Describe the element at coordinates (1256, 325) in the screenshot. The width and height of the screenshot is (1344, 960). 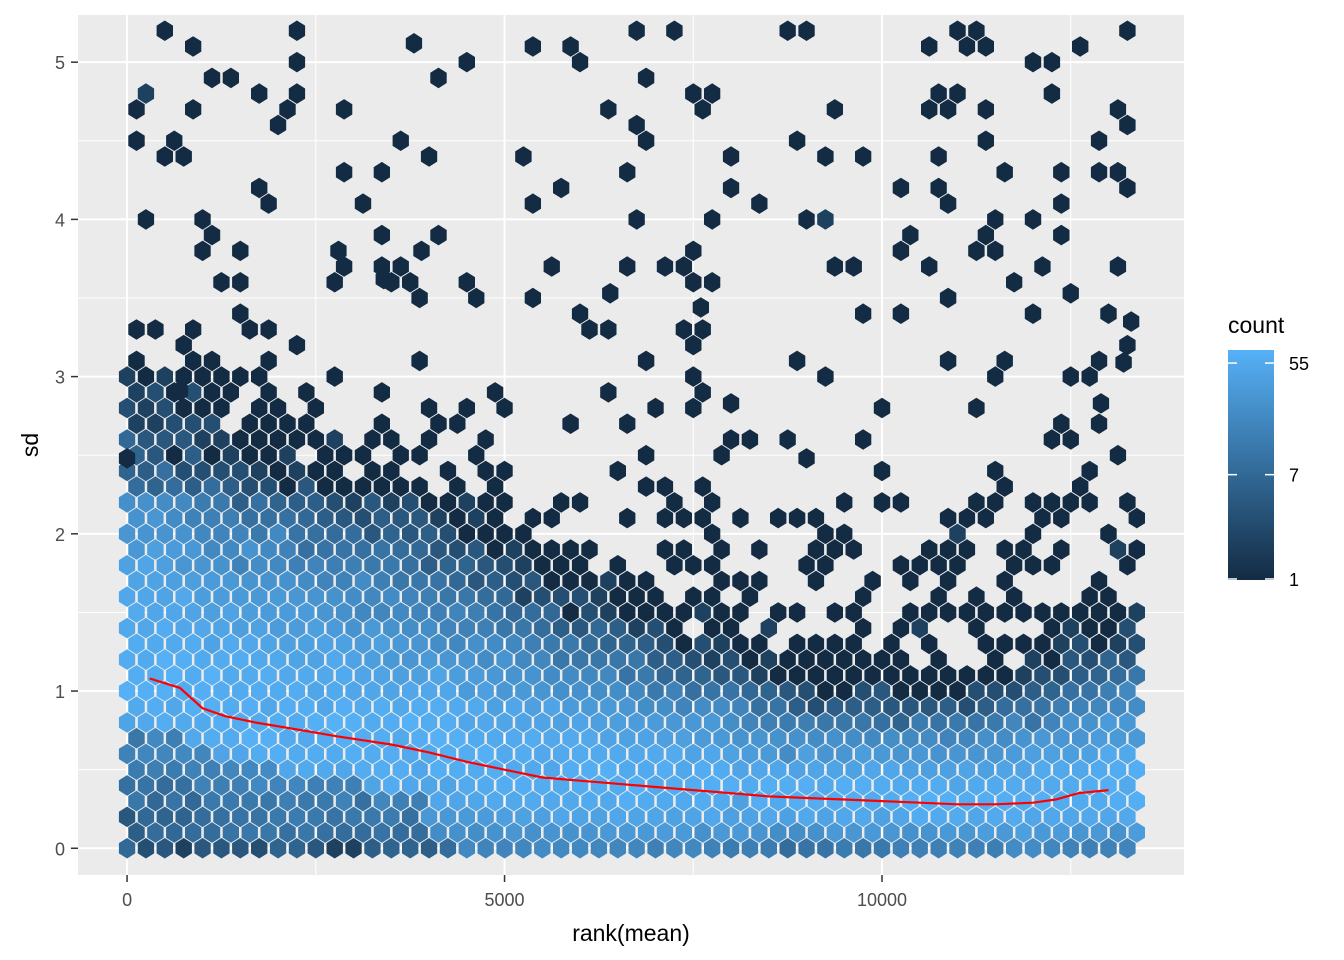
I see `legend-title: count` at that location.